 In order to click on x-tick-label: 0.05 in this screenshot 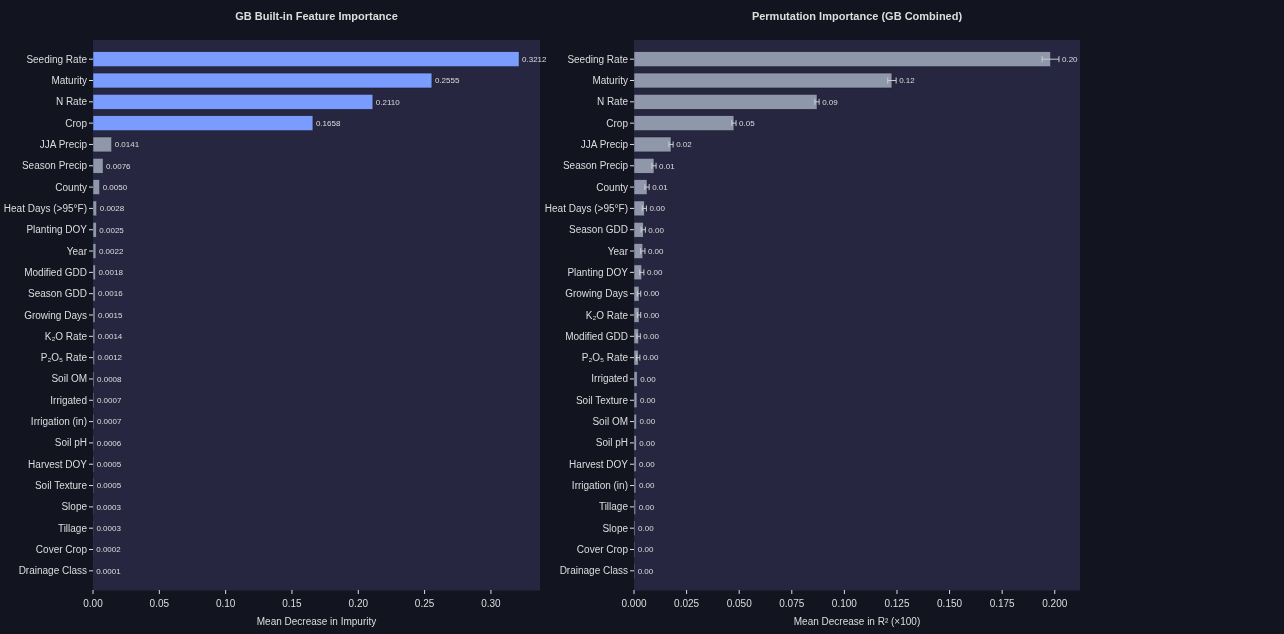, I will do `click(159, 603)`.